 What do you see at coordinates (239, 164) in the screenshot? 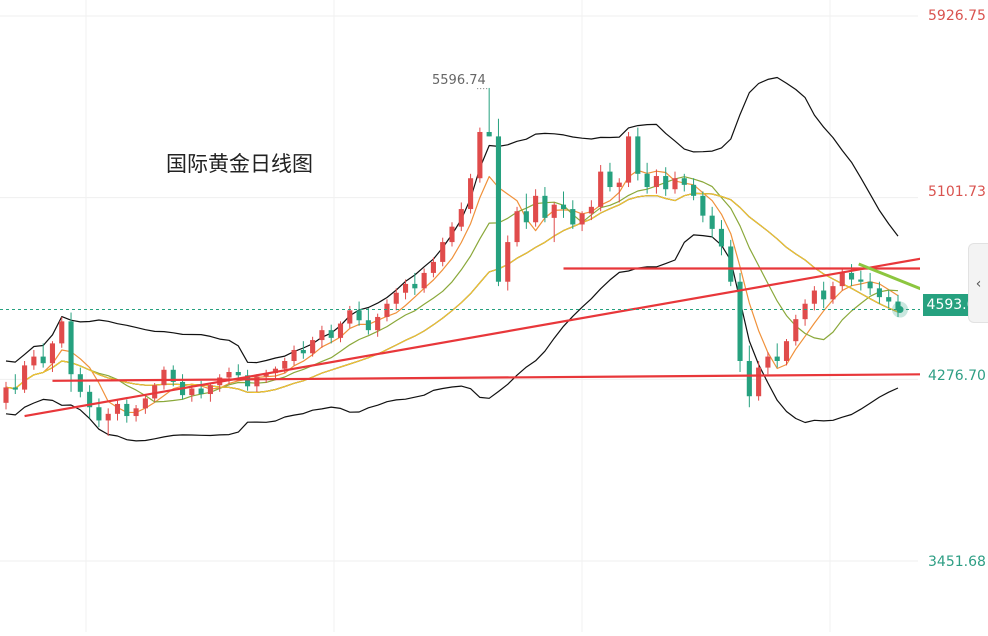
I see `chart-title: 国际黄金日线图` at bounding box center [239, 164].